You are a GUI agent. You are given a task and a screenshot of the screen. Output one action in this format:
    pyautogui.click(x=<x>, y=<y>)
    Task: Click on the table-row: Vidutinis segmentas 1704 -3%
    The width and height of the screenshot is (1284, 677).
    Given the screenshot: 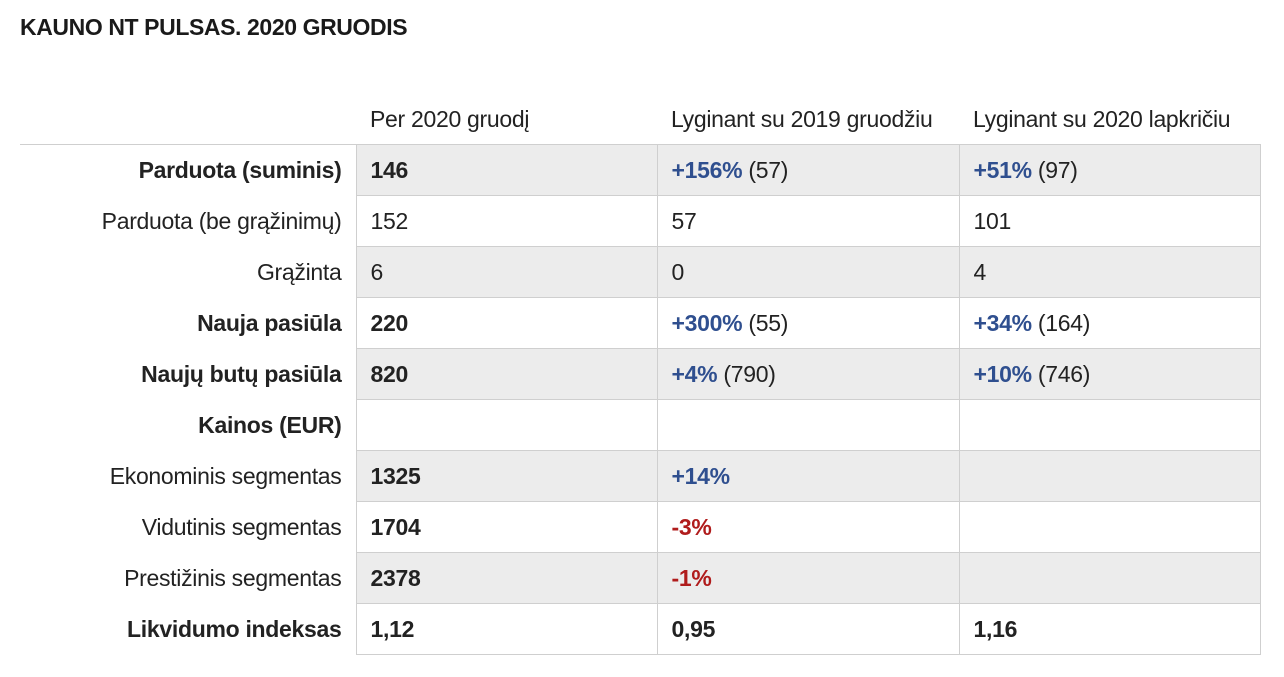 What is the action you would take?
    pyautogui.click(x=640, y=527)
    